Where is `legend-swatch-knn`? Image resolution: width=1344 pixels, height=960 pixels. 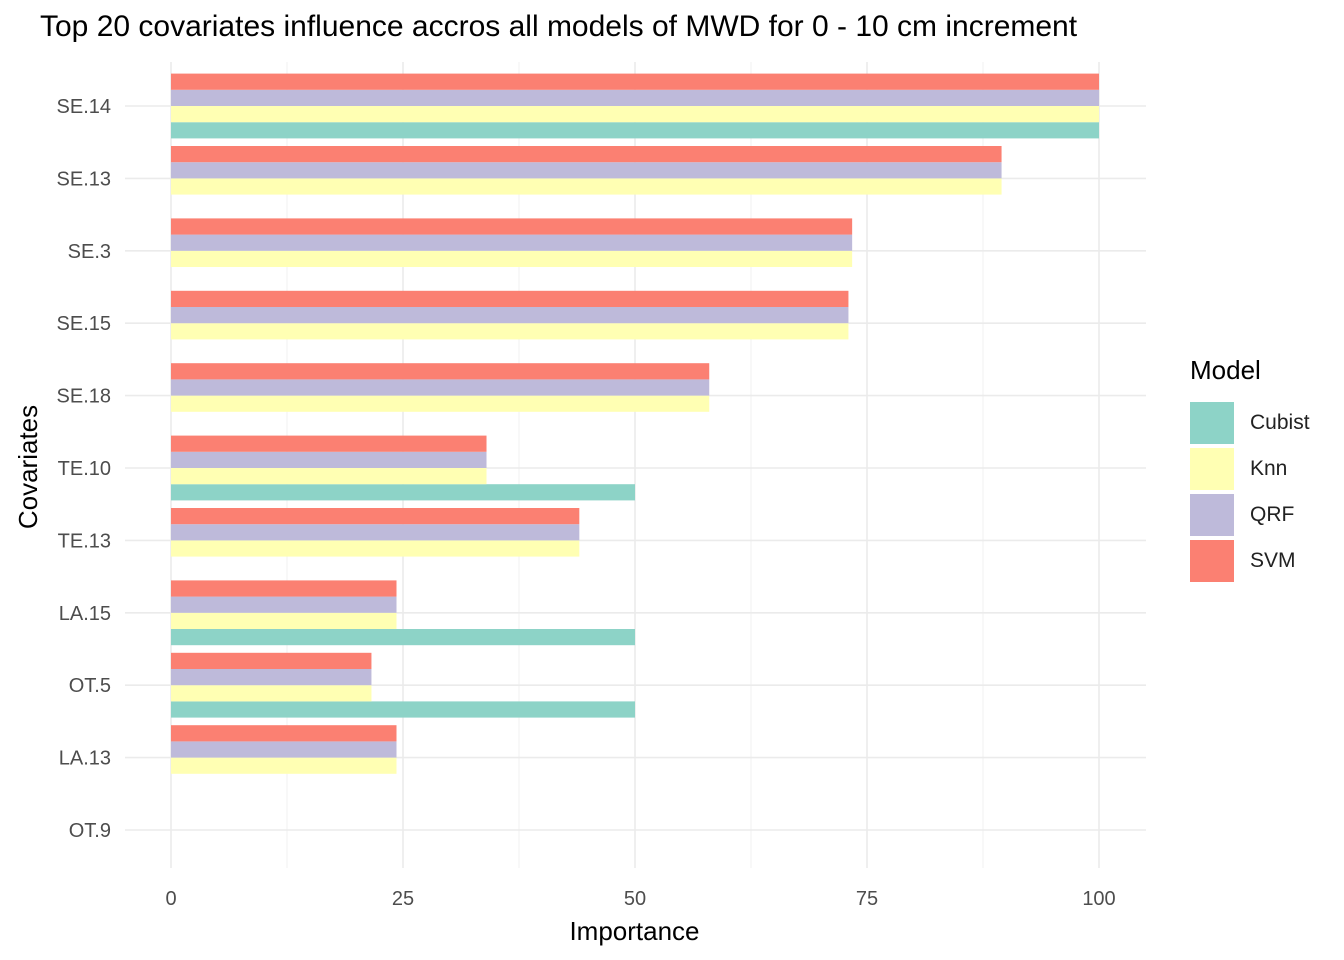
legend-swatch-knn is located at coordinates (1212, 469).